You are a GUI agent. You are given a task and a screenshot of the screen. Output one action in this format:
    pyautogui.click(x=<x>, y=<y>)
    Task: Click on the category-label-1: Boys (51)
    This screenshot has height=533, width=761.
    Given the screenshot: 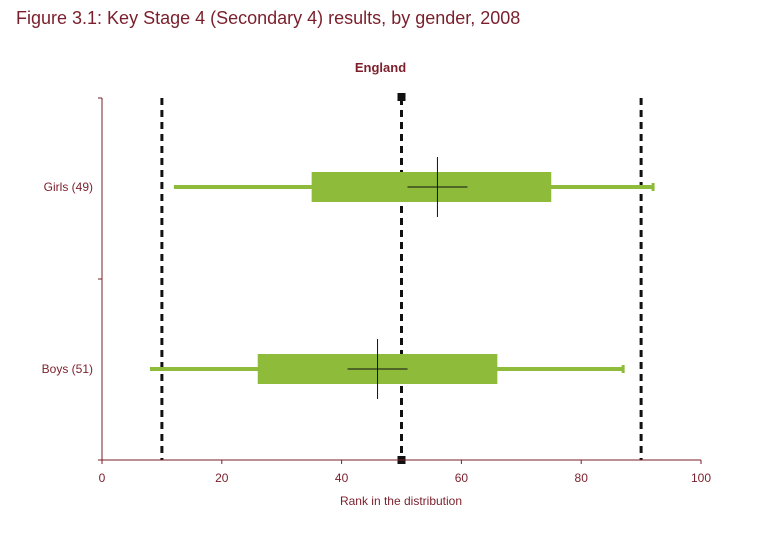 What is the action you would take?
    pyautogui.click(x=67, y=369)
    